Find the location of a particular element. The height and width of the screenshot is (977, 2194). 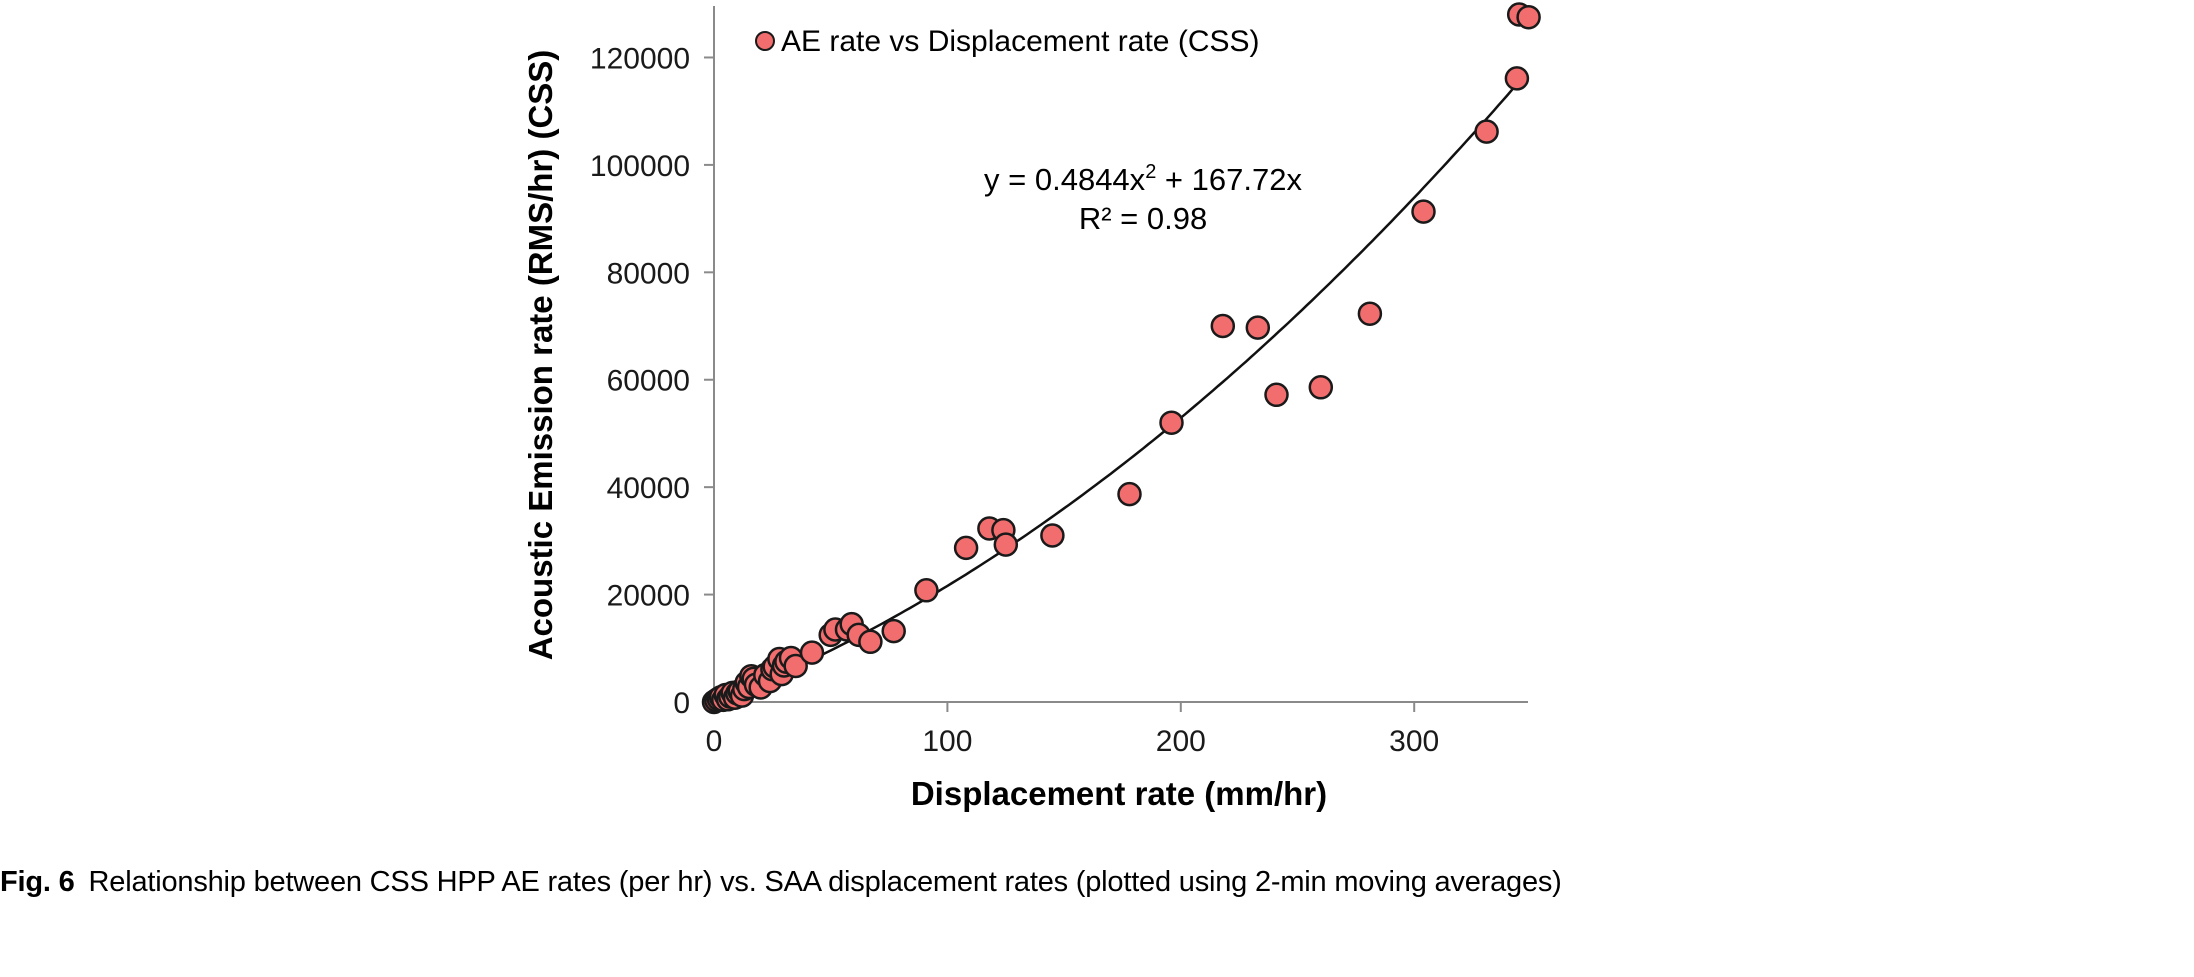

trendline-r-squared: R² = 0.98 is located at coordinates (1143, 218).